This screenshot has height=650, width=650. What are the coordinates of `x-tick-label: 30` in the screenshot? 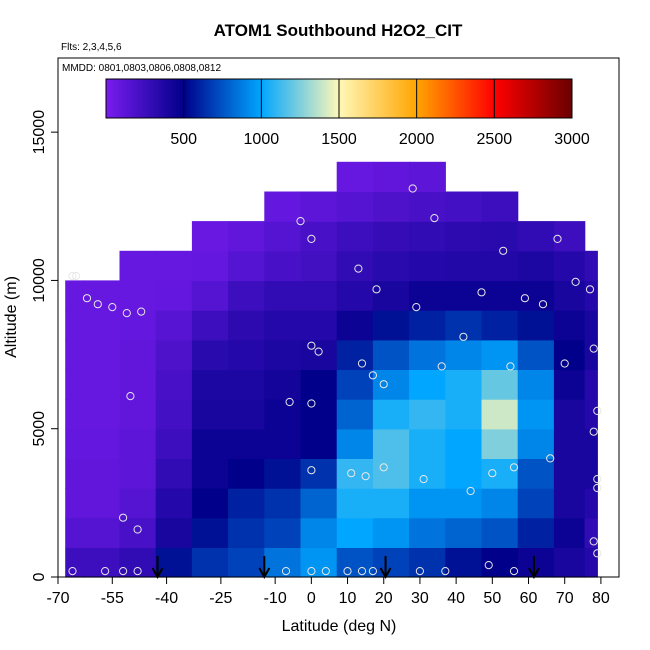 It's located at (420, 598).